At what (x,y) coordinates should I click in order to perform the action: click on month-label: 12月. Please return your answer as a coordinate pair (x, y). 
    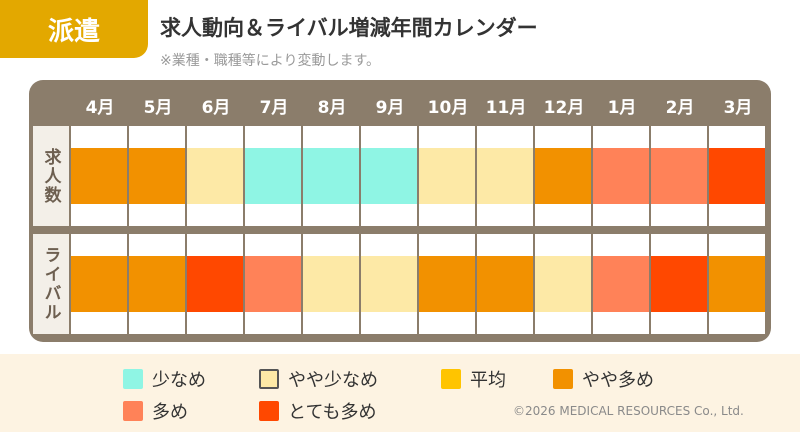
    Looking at the image, I should click on (564, 107).